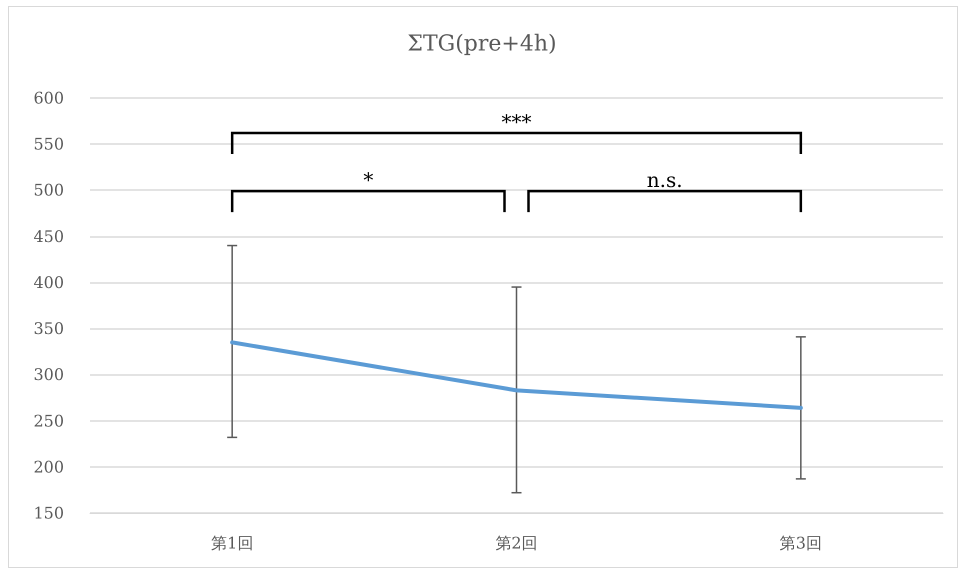 The image size is (964, 574). I want to click on y-tick-label: 550, so click(48, 144).